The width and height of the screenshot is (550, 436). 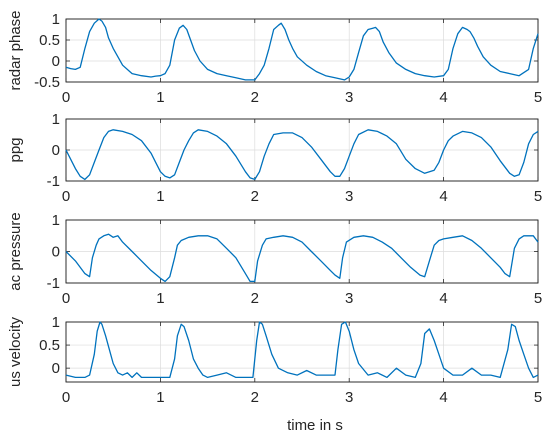 What do you see at coordinates (15, 50) in the screenshot?
I see `y-axis-label: radar phase` at bounding box center [15, 50].